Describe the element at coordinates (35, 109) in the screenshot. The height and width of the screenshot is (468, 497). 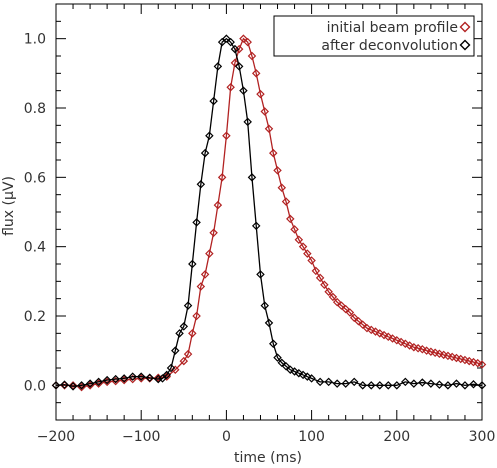
I see `y-tick-label: 0.8` at that location.